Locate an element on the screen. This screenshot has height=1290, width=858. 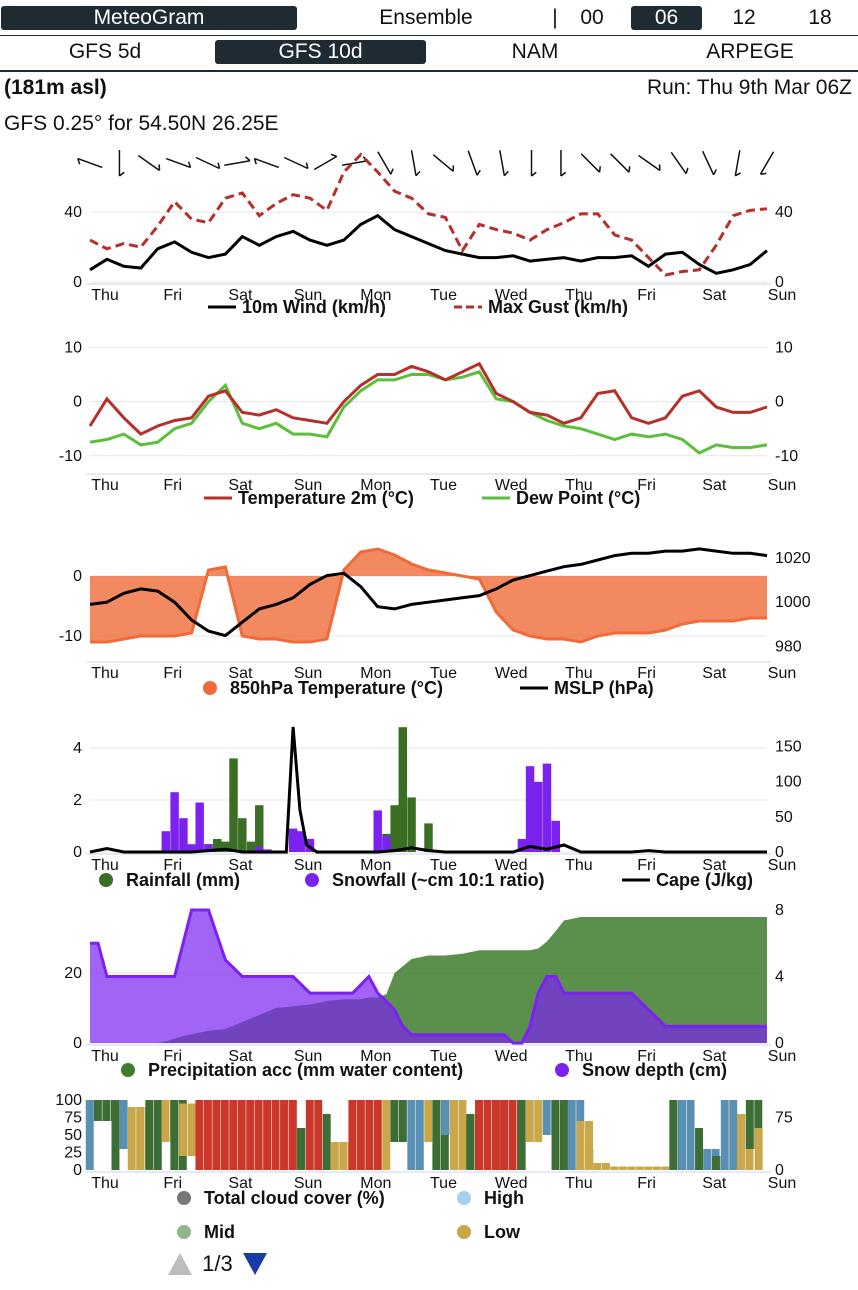
hour-00: 00 is located at coordinates (592, 17).